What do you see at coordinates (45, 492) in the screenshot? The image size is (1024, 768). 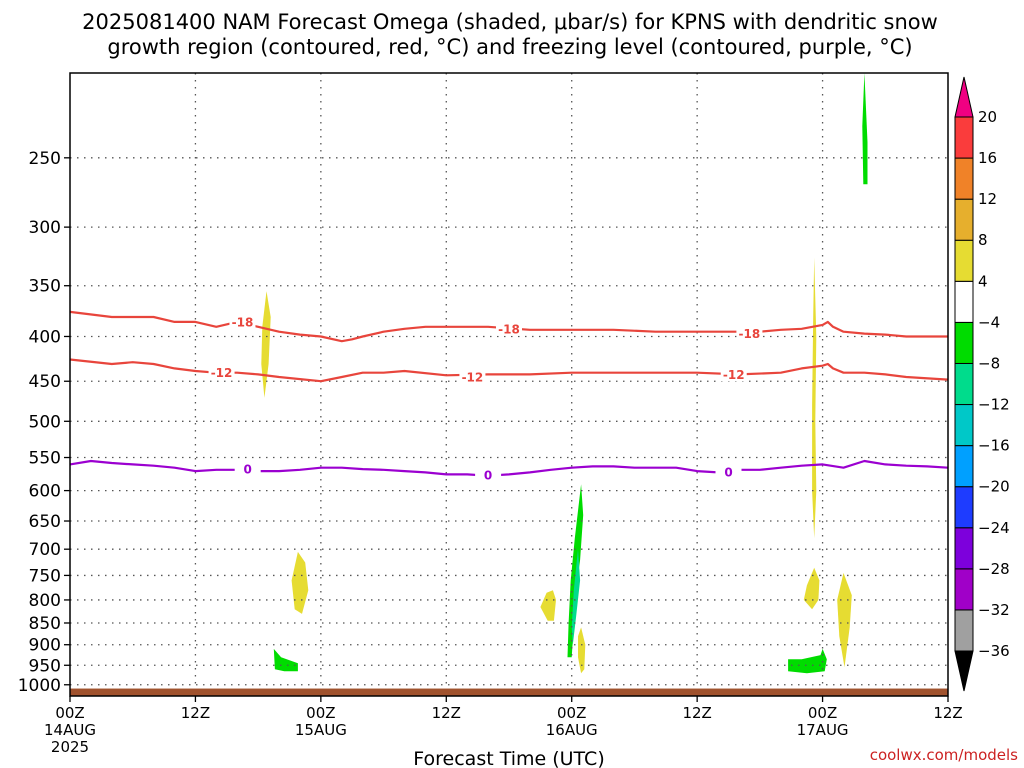 I see `y-tick-label-600: 600` at bounding box center [45, 492].